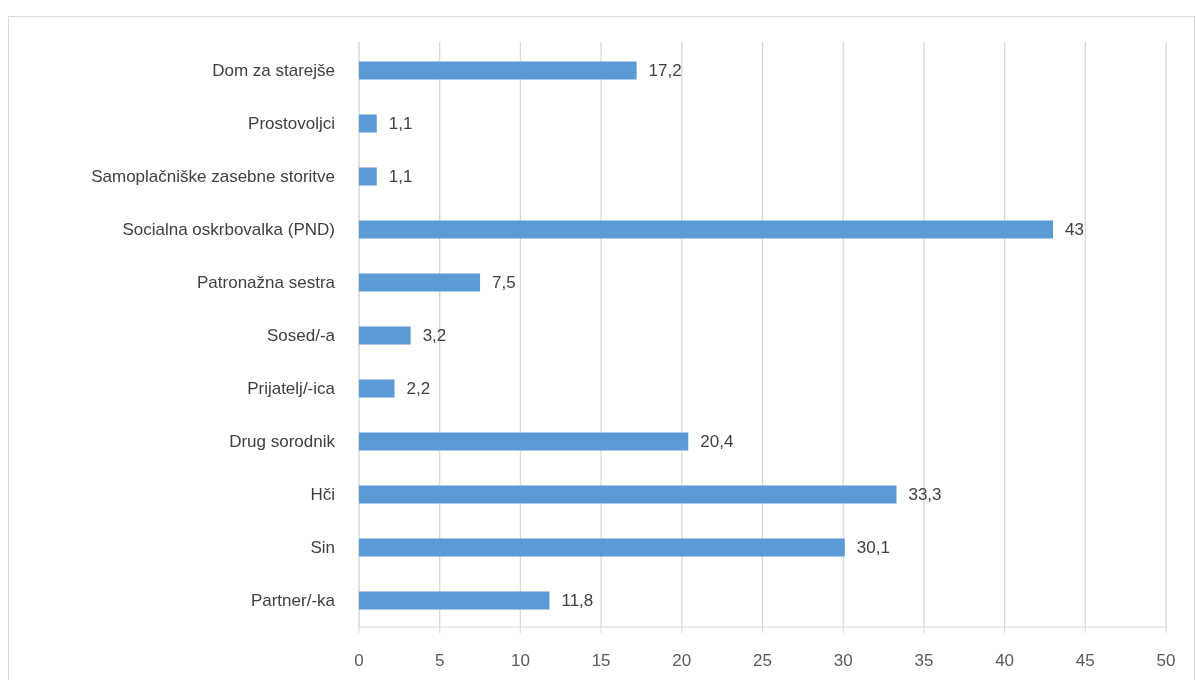 The image size is (1196, 680). I want to click on y-tick-label: Drug sorodnik, so click(282, 442).